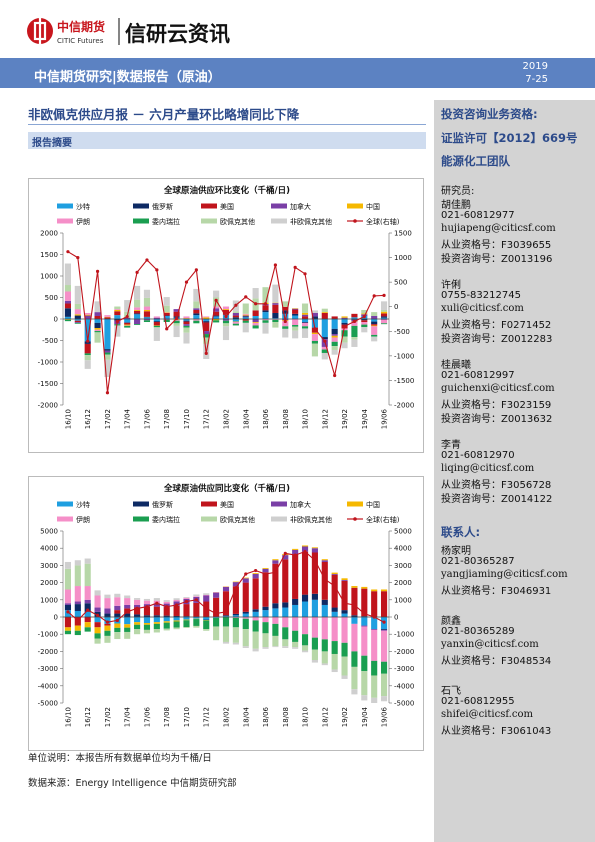 This screenshot has width=595, height=842. What do you see at coordinates (456, 205) in the screenshot?
I see `researcher-name: 胡佳鹏` at bounding box center [456, 205].